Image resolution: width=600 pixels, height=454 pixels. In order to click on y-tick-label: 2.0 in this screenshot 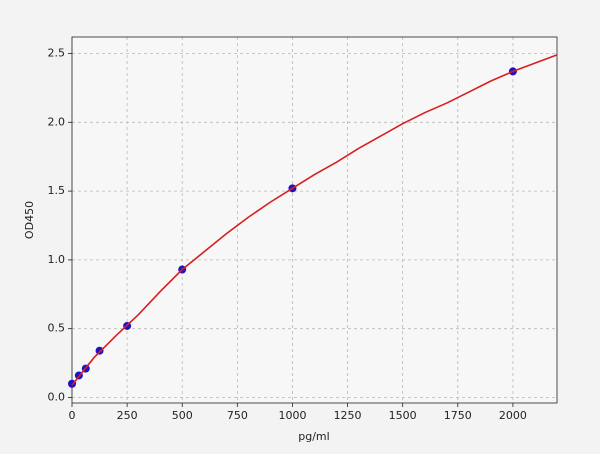, I will do `click(57, 121)`.